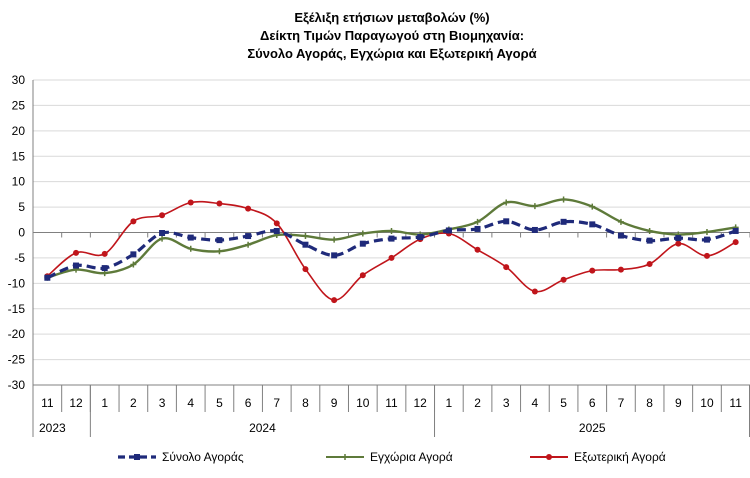 The image size is (750, 478). Describe the element at coordinates (219, 403) in the screenshot. I see `x-tick-label: 5` at that location.